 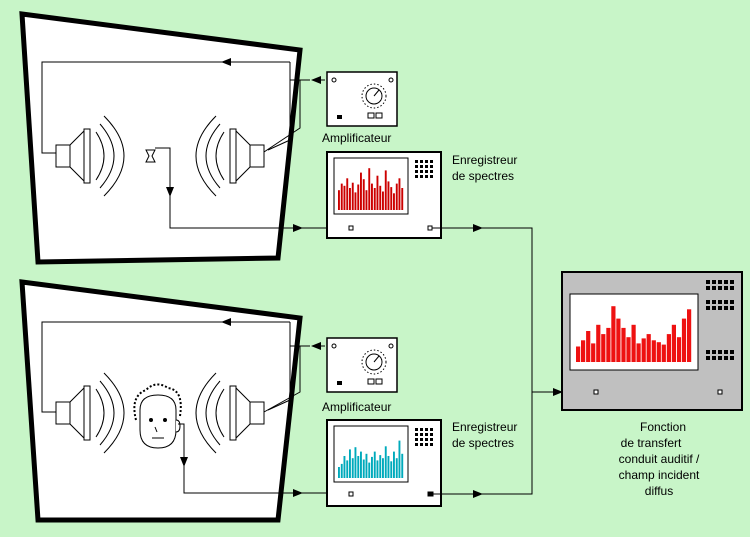 What do you see at coordinates (659, 459) in the screenshot?
I see `result-label-3: conduit auditif /` at bounding box center [659, 459].